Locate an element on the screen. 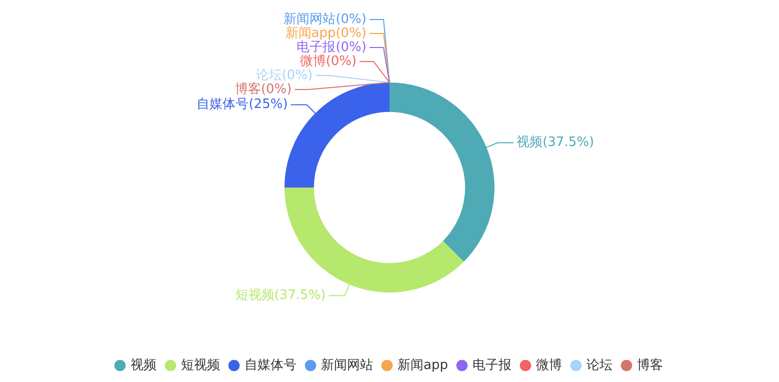 This screenshot has width=779, height=382. legend-label: 自媒体号 is located at coordinates (270, 365).